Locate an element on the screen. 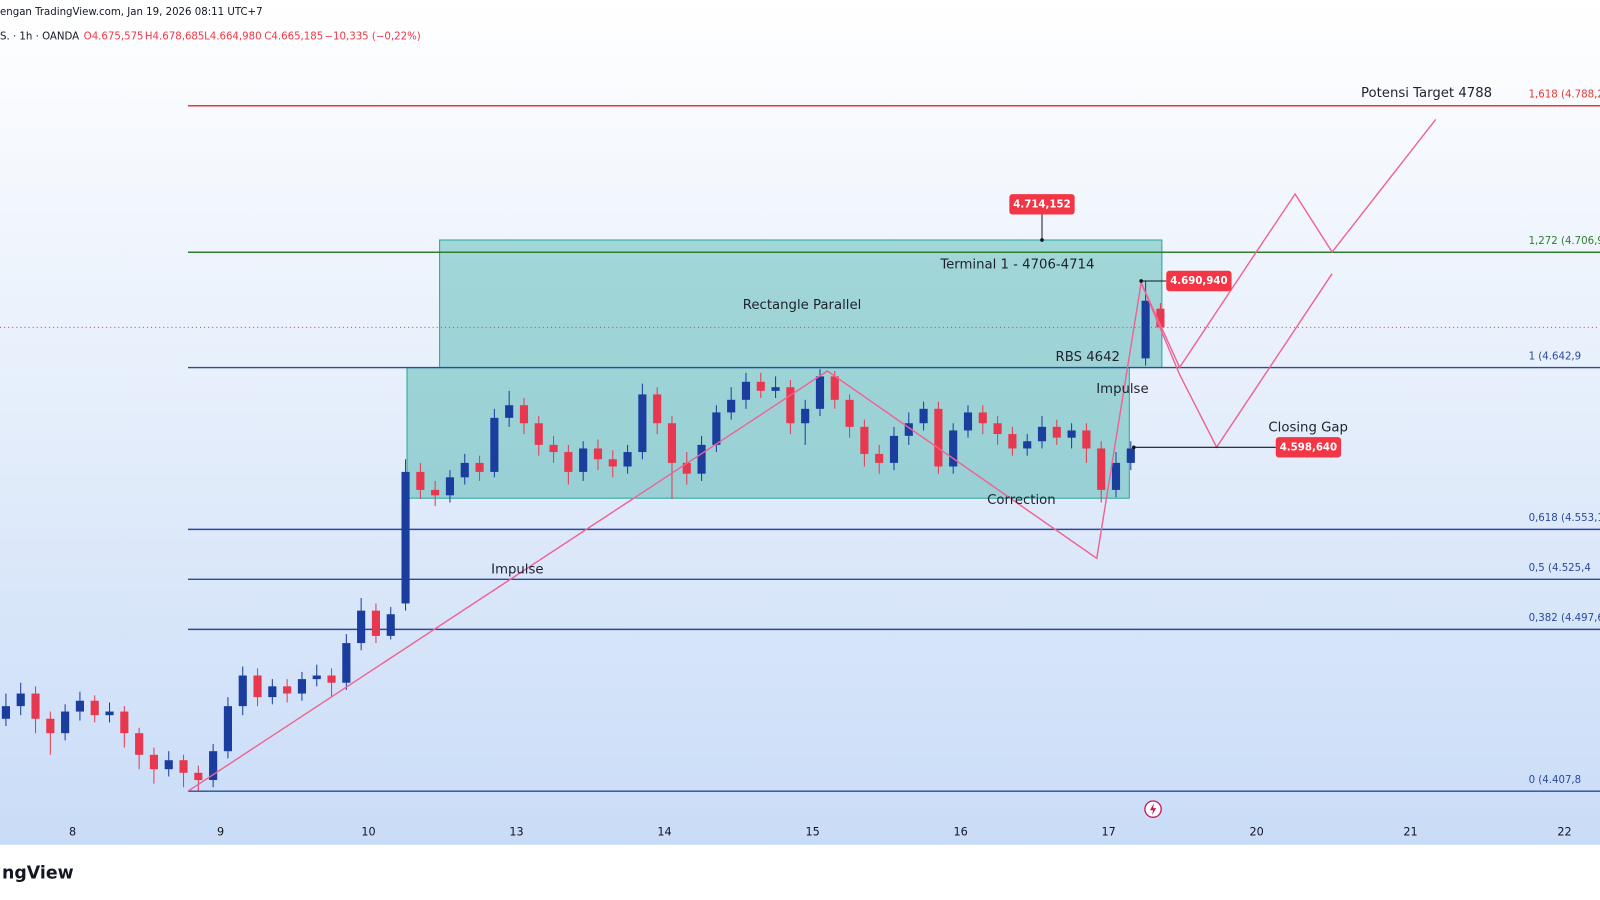  logo-text: ngView is located at coordinates (38, 873).